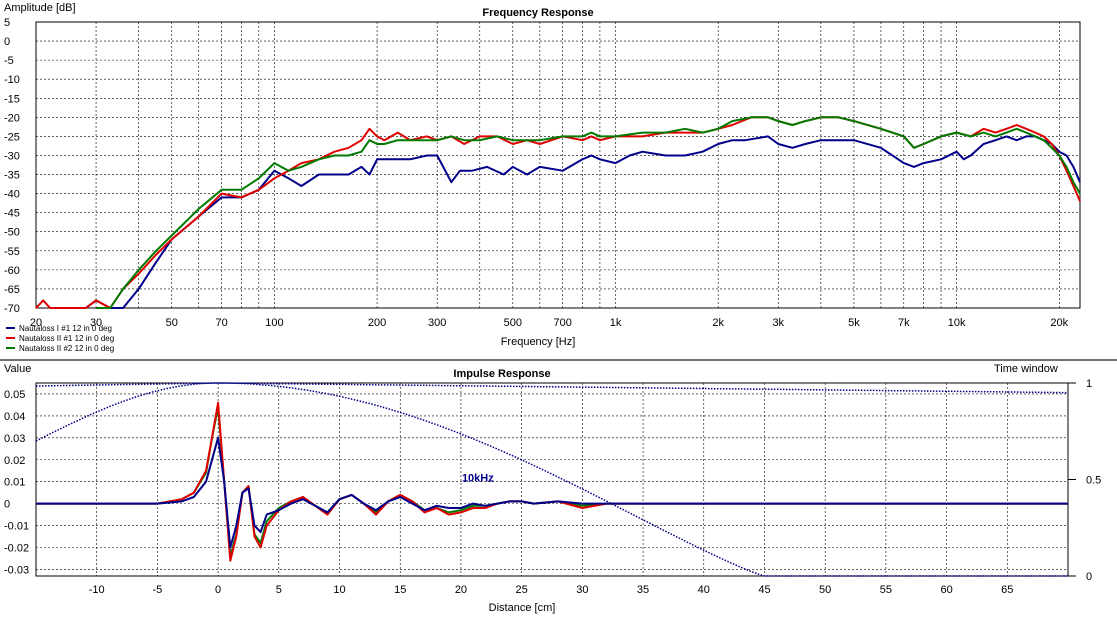 The image size is (1117, 627). What do you see at coordinates (12, 80) in the screenshot?
I see `y-tick-label: -10` at bounding box center [12, 80].